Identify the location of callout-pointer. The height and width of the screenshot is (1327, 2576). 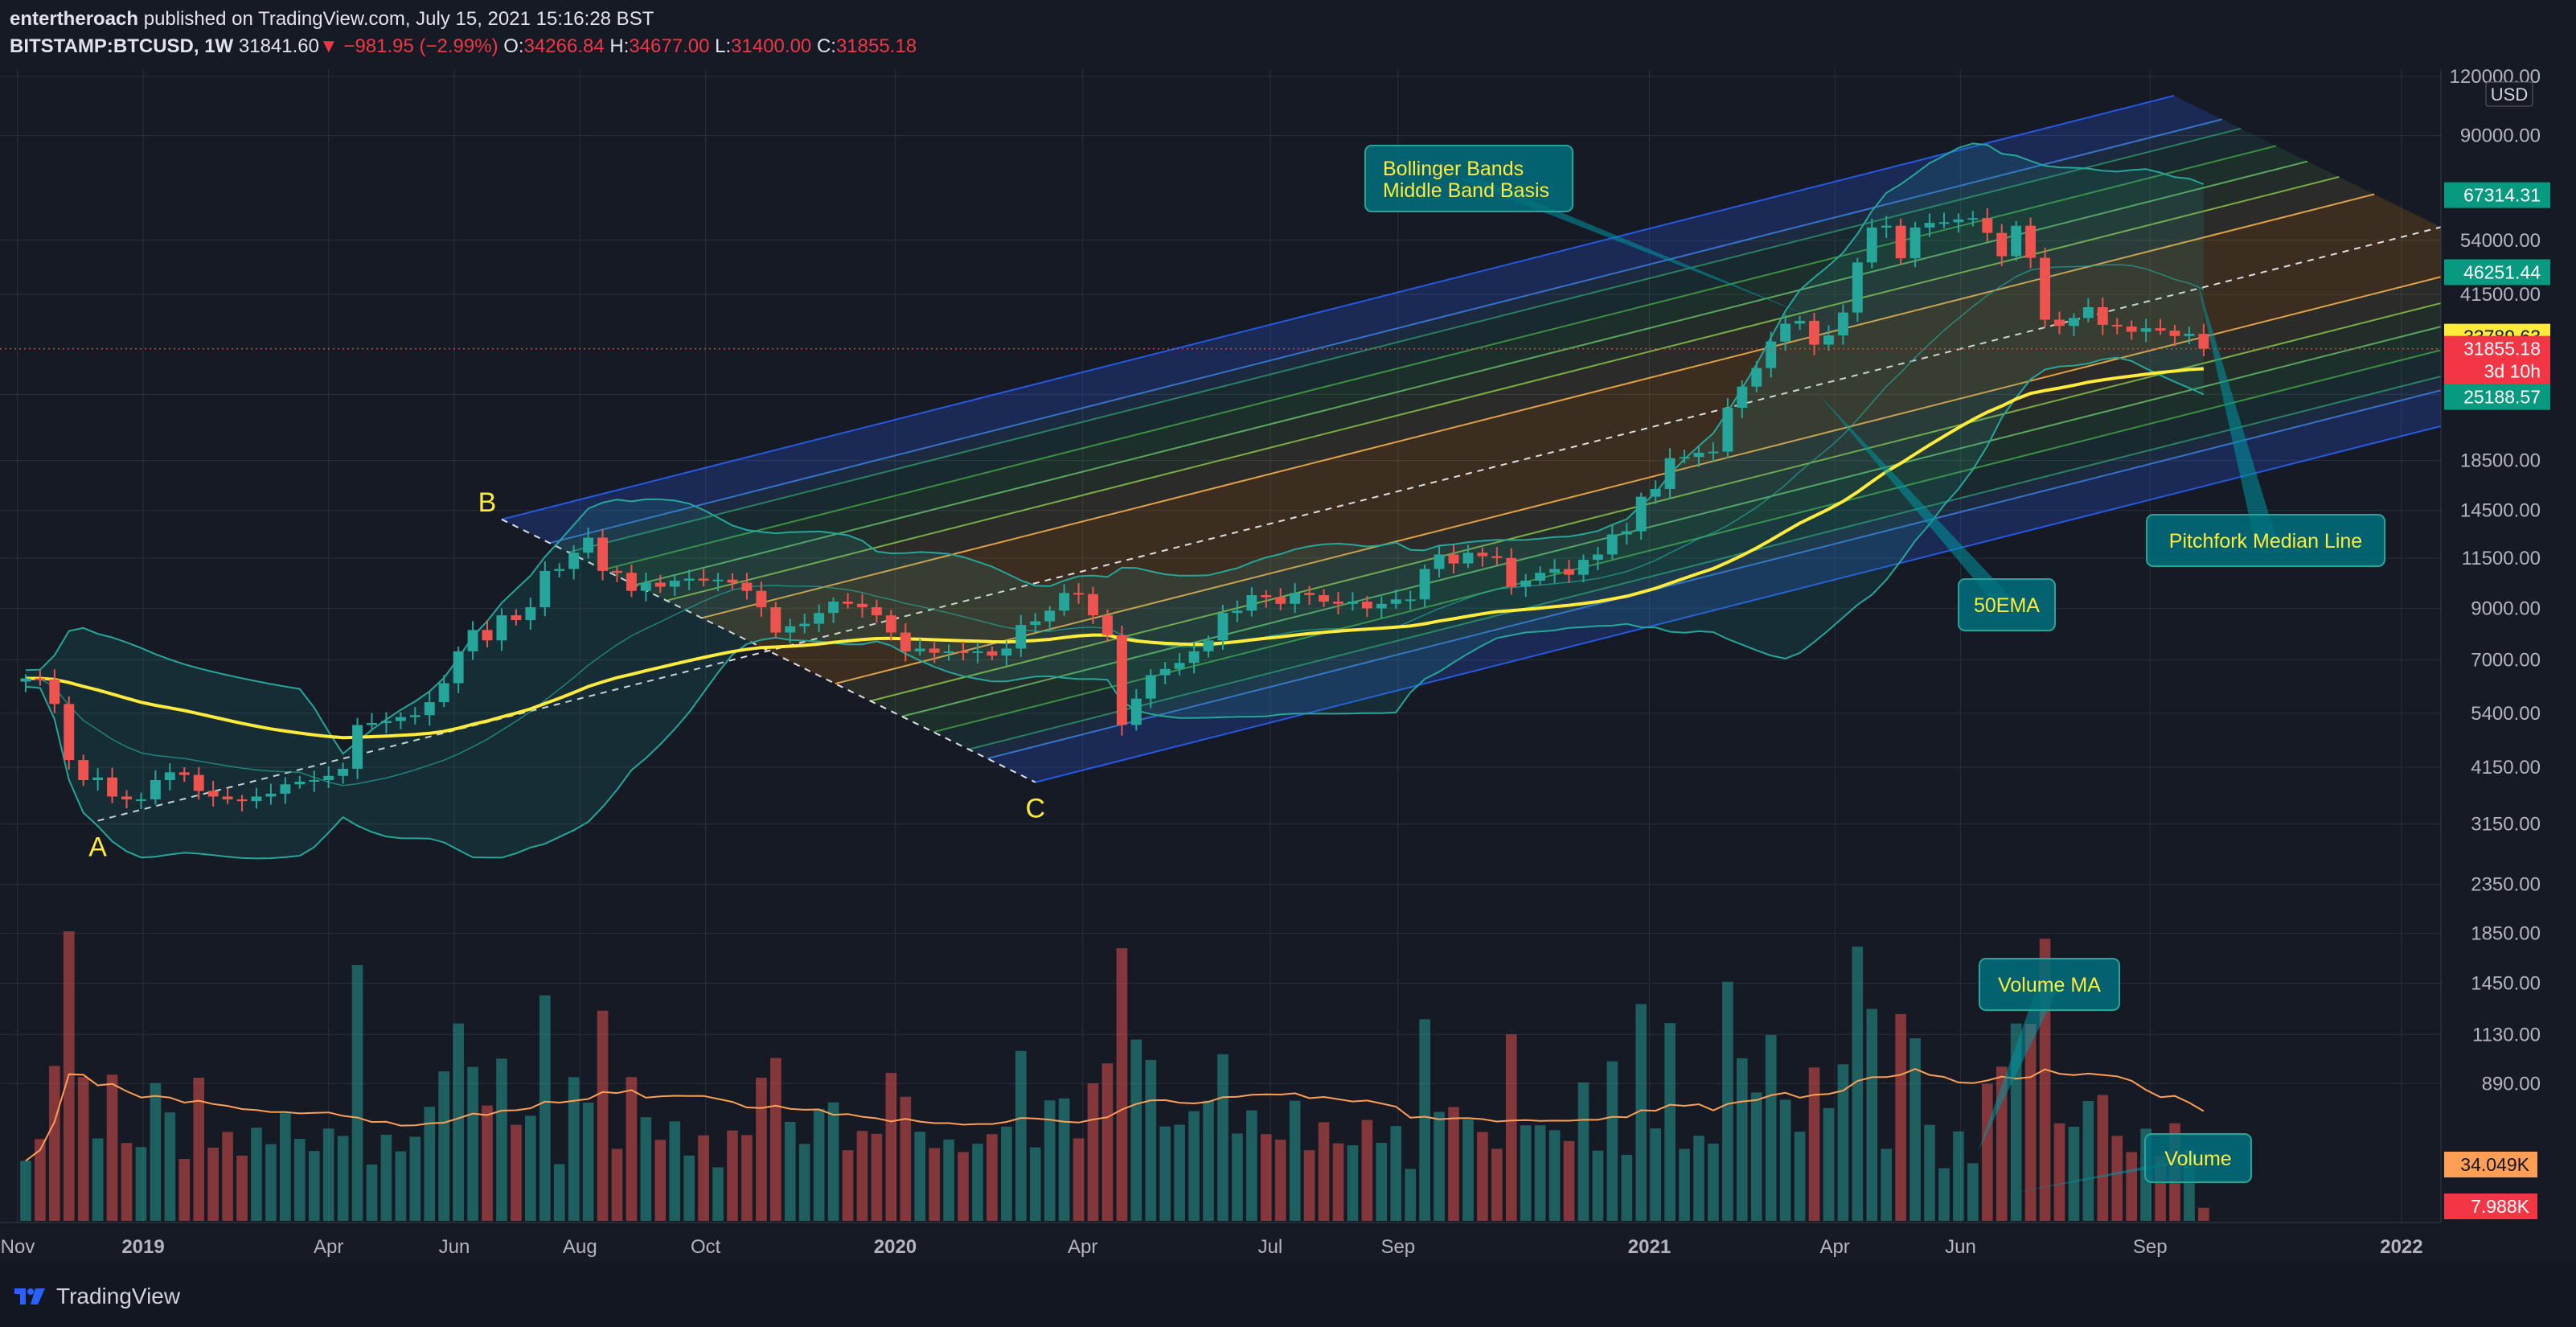
(1918, 499).